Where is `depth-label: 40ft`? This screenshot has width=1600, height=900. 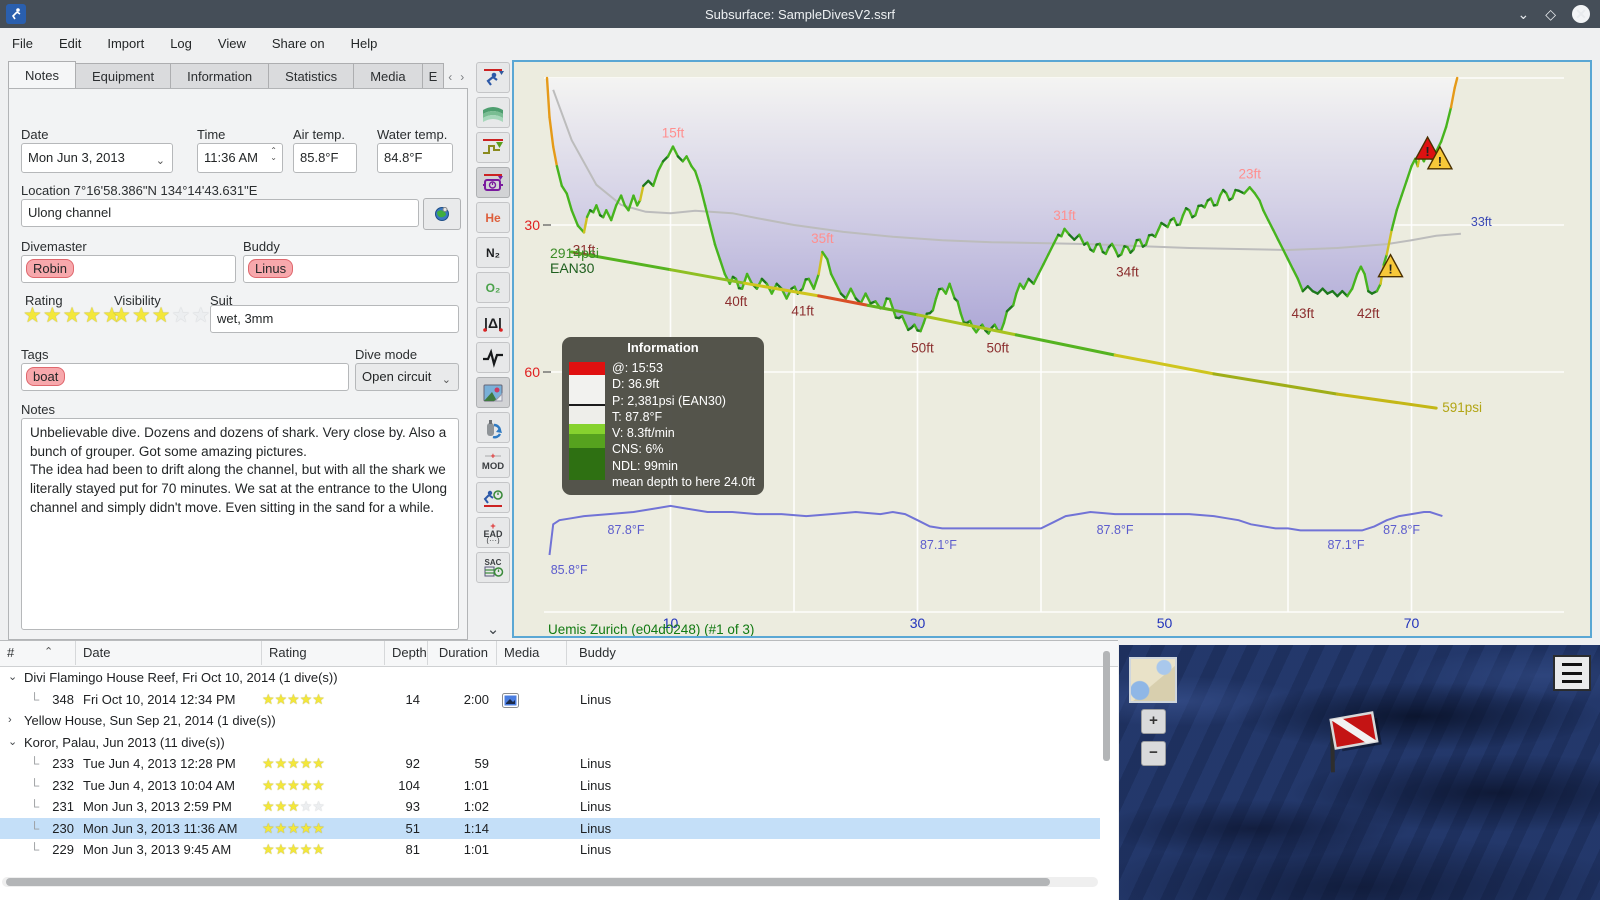
depth-label: 40ft is located at coordinates (736, 301).